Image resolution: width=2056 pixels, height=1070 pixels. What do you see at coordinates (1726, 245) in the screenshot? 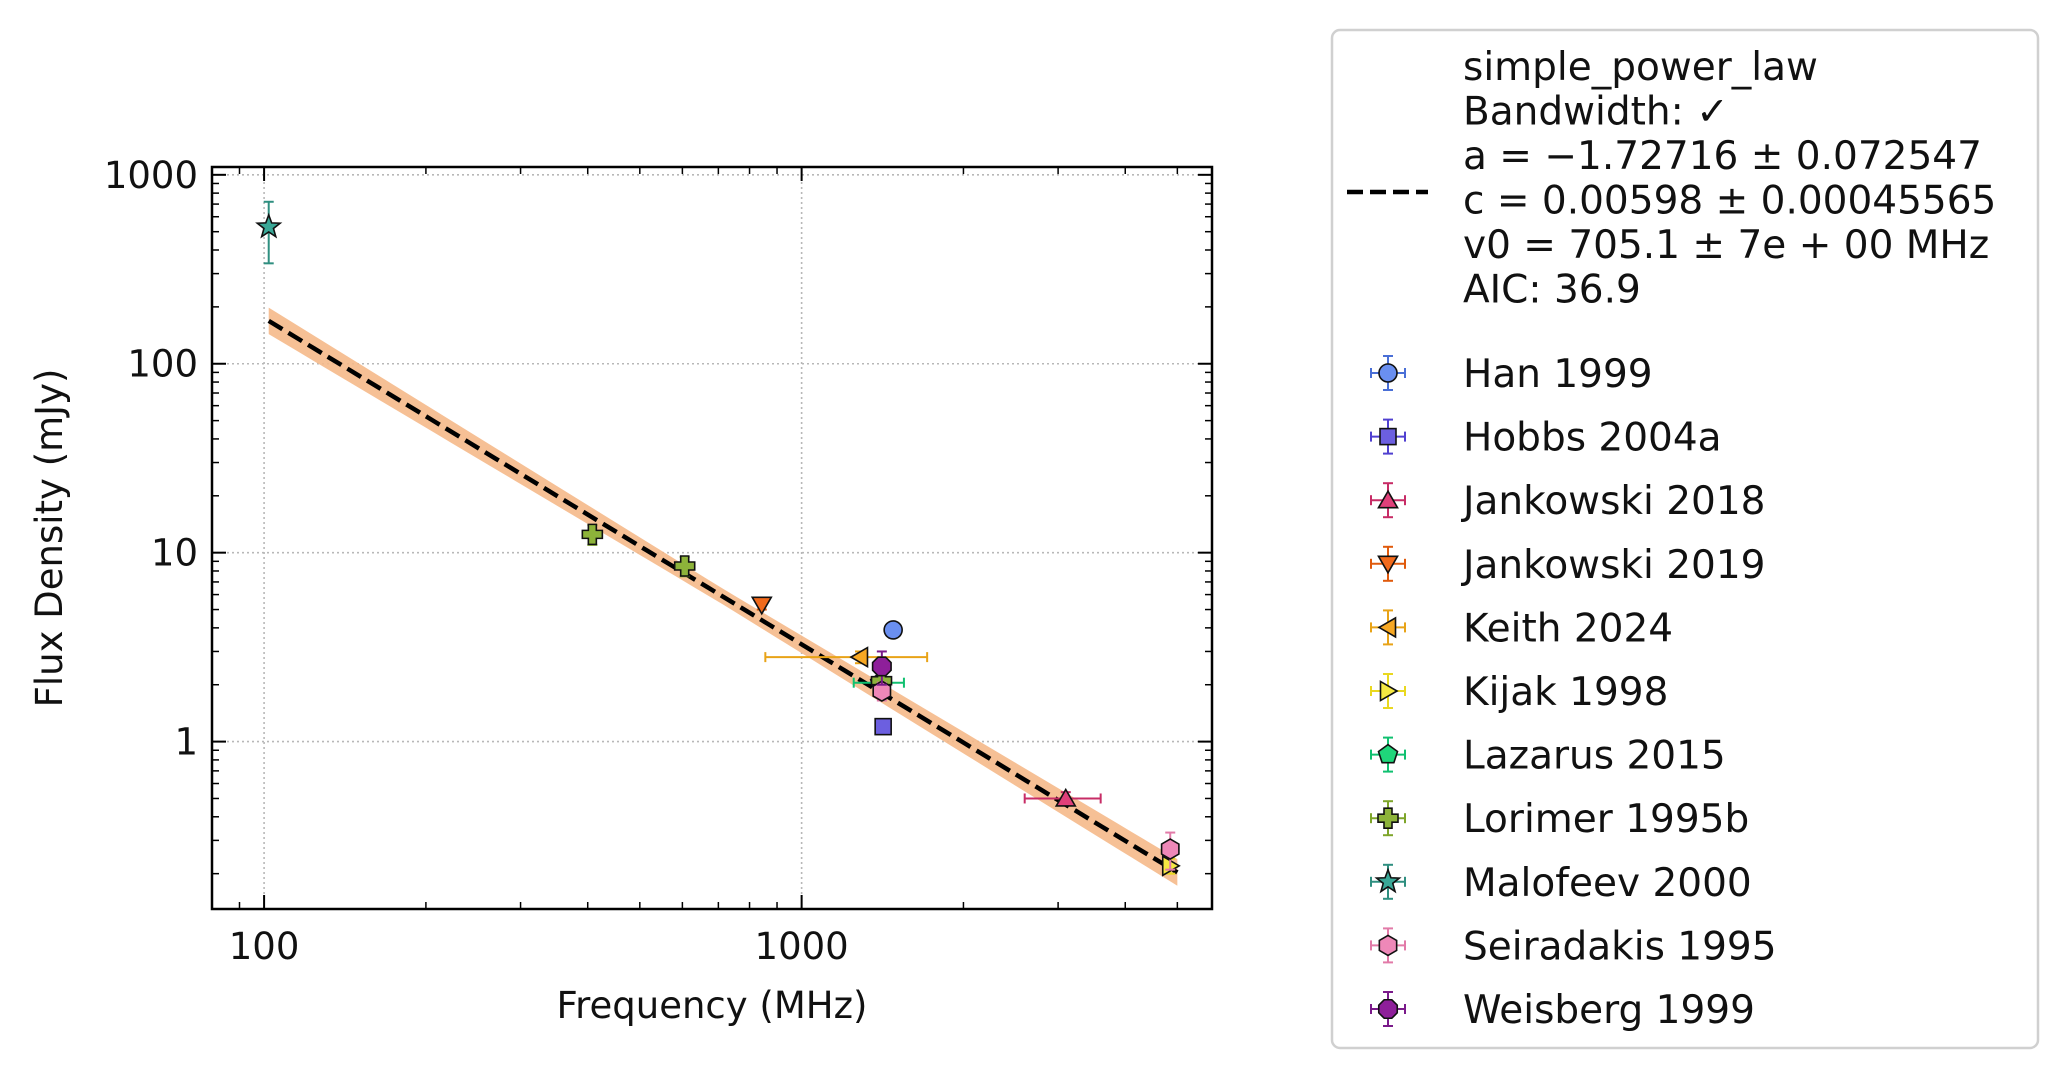
I see `legend-fit-label-line: v0 = 705.1 ± 7e + 00 MHz` at bounding box center [1726, 245].